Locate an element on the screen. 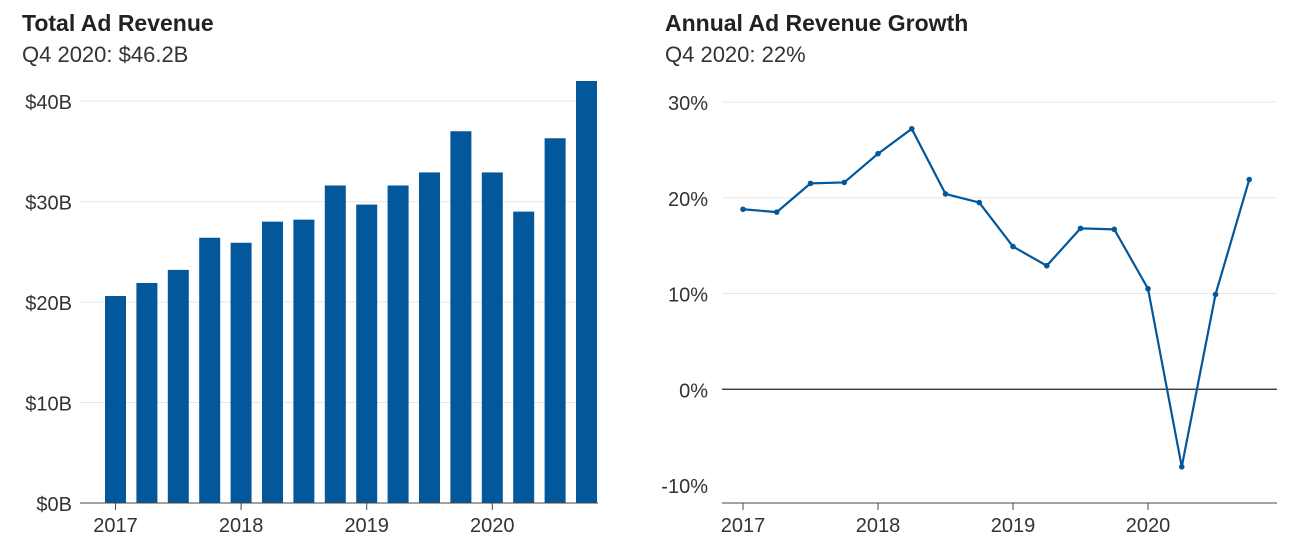 The height and width of the screenshot is (540, 1299). line-point-q3-2019 is located at coordinates (1080, 228).